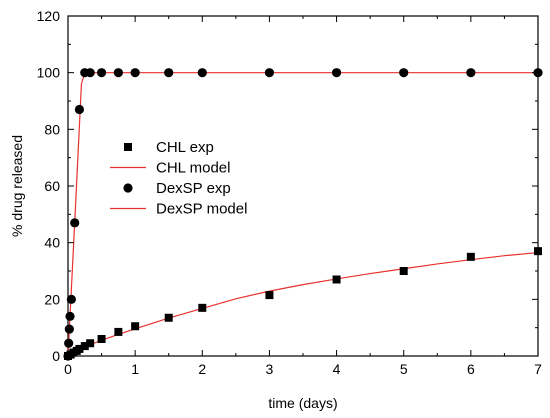 This screenshot has height=418, width=550. Describe the element at coordinates (52, 299) in the screenshot. I see `y-tick-label: 20` at that location.